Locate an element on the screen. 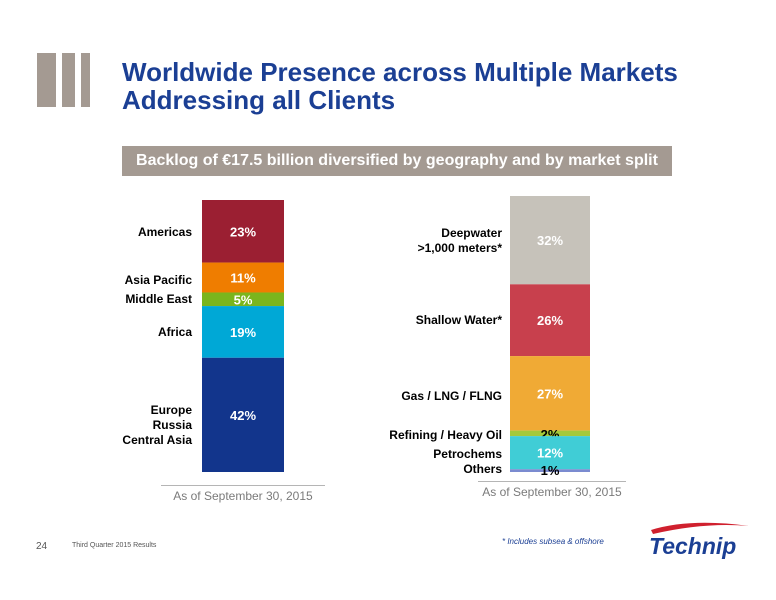 Image resolution: width=776 pixels, height=600 pixels. label-gas-lng: Gas / LNG / FLNG is located at coordinates (451, 396).